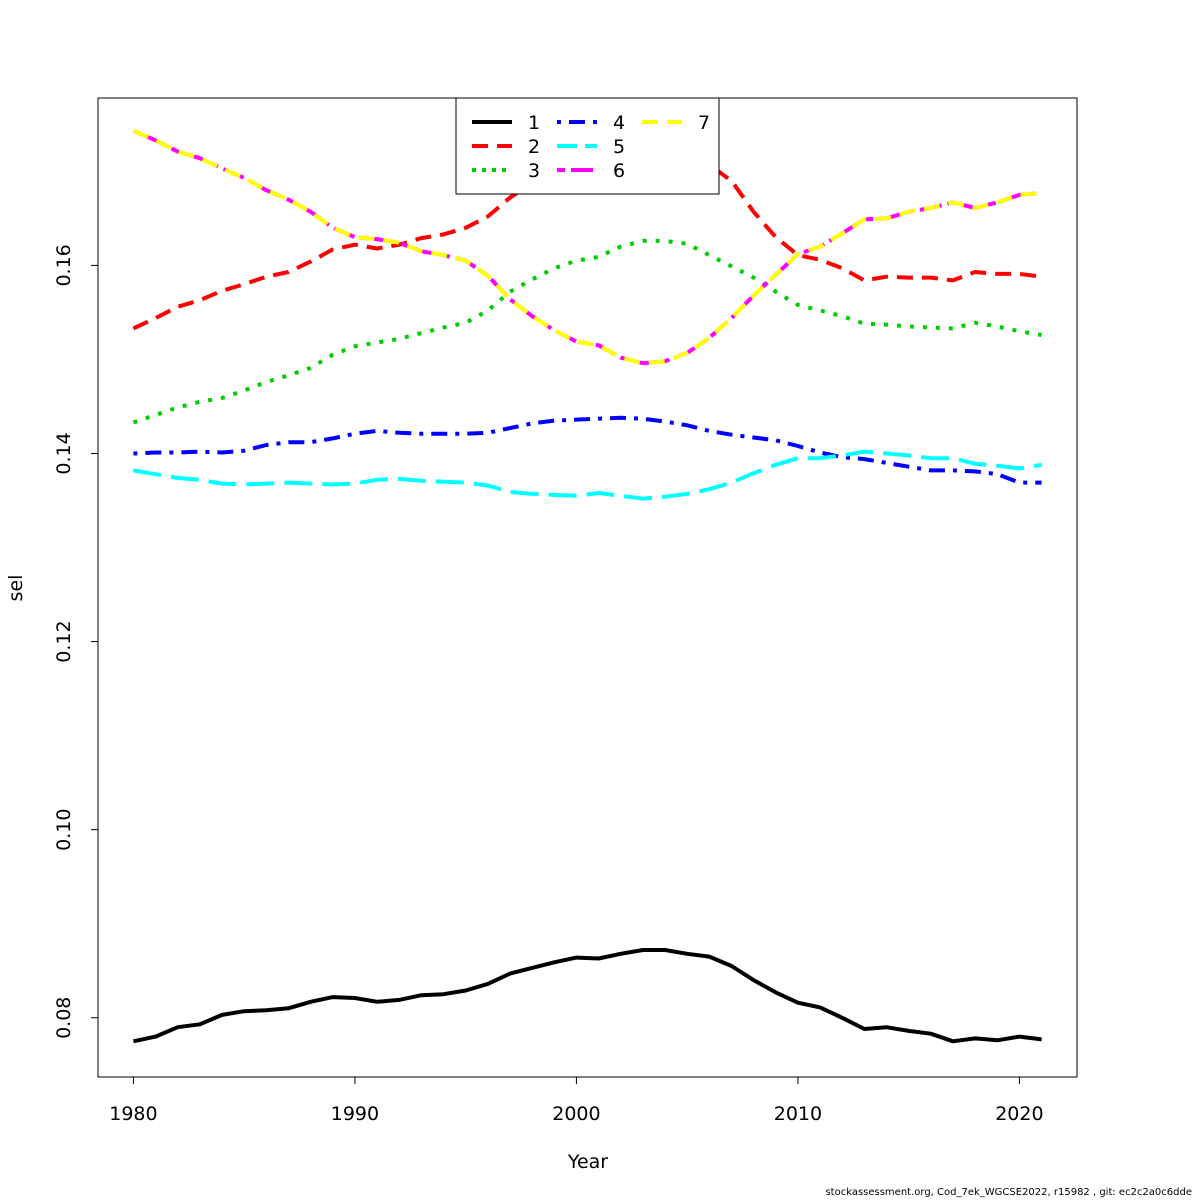  What do you see at coordinates (64, 830) in the screenshot?
I see `y-tick-label: 0.10` at bounding box center [64, 830].